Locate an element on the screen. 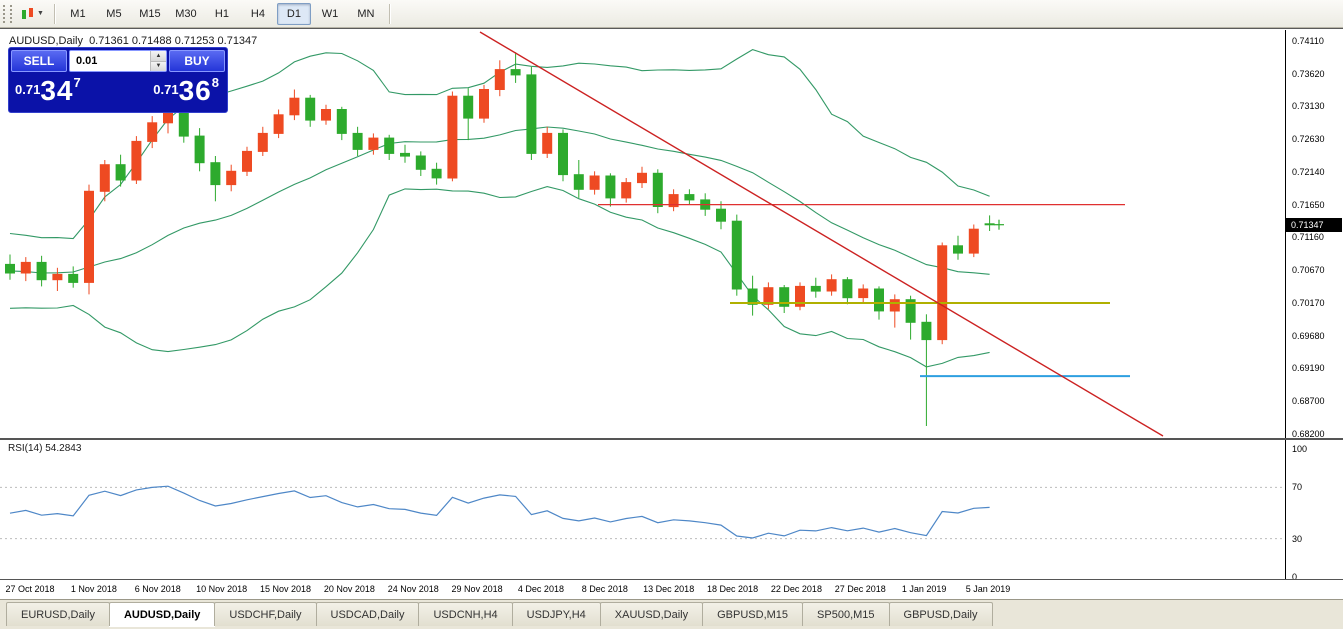  toolbar-grip is located at coordinates (7, 13).